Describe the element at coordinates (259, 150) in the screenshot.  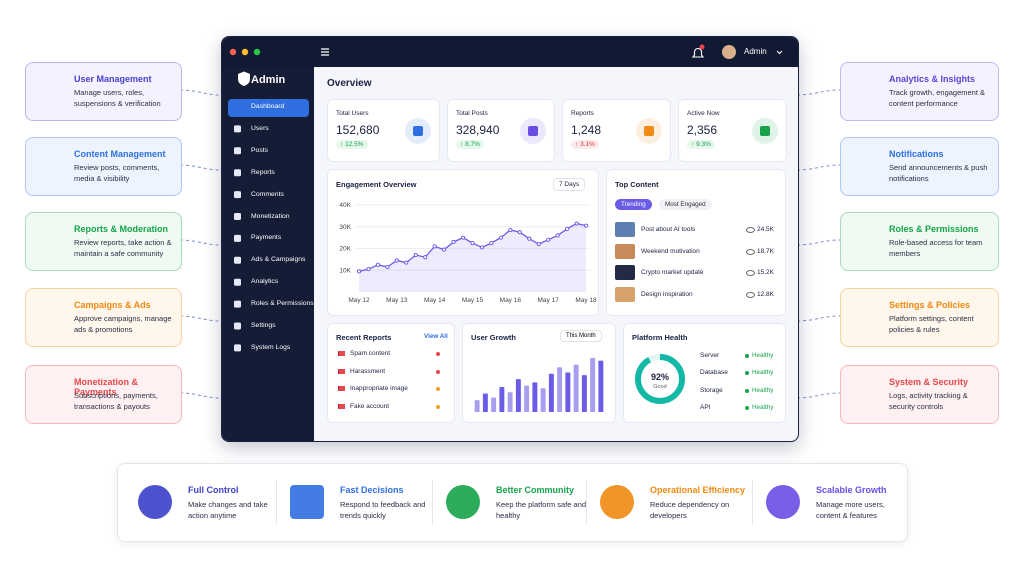
I see `nav-item: Posts` at that location.